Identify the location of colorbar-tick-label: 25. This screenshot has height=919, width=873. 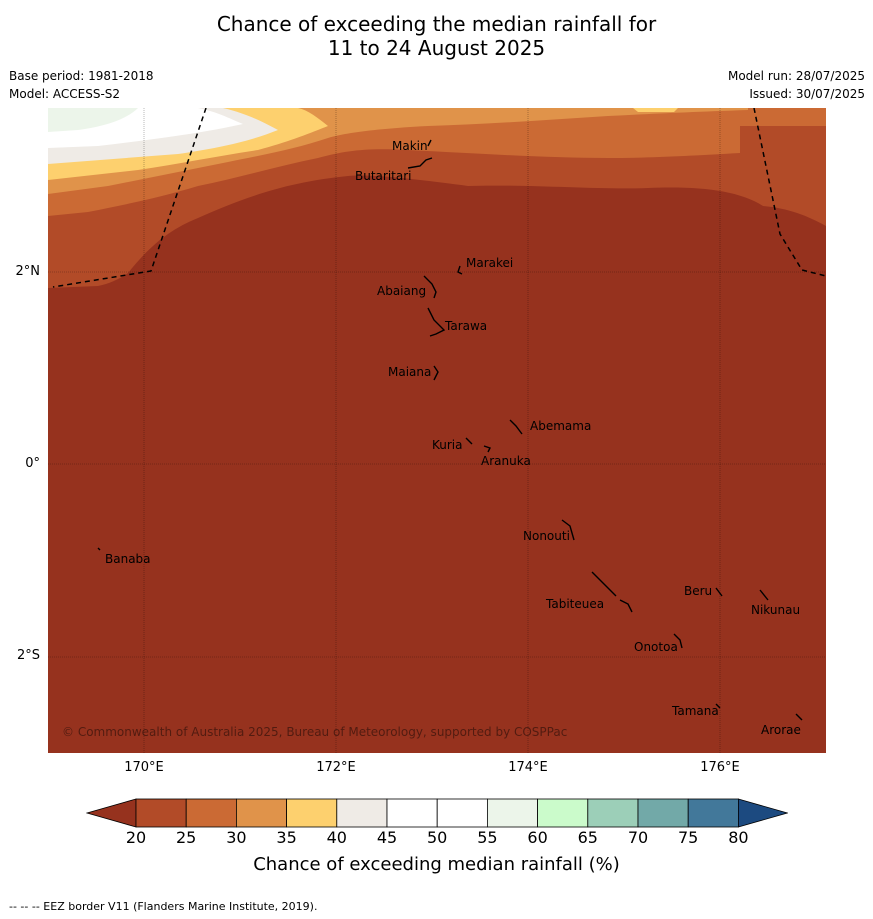
(186, 837).